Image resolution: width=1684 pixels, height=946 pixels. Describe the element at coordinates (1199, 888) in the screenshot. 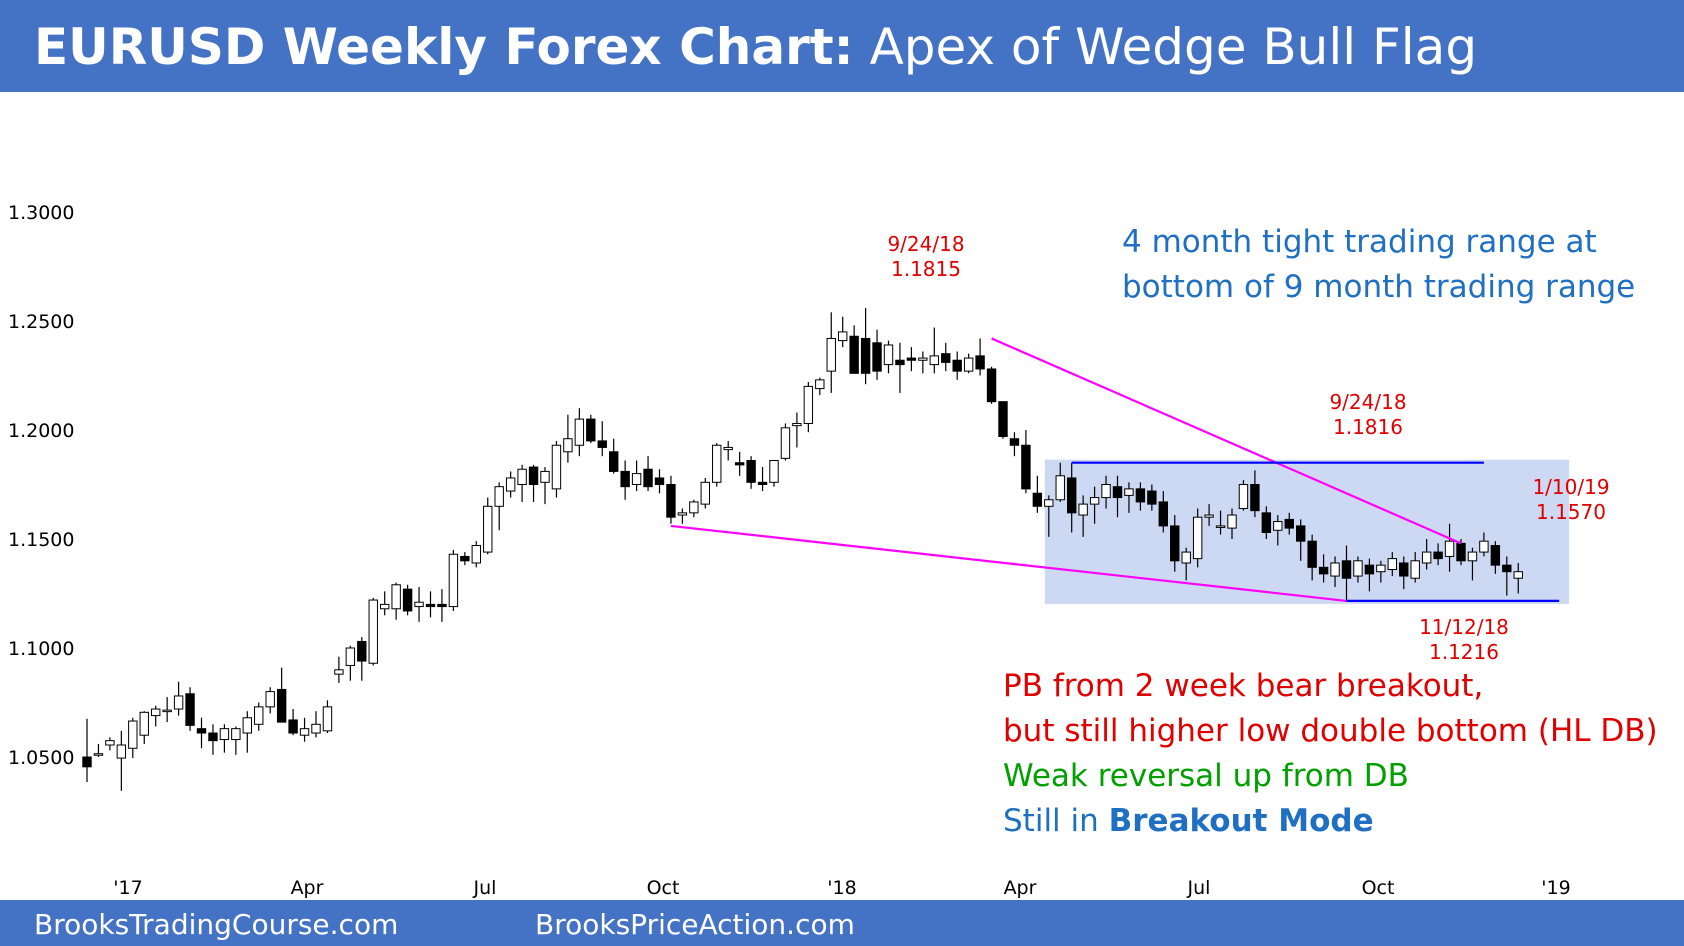

I see `x-tick-label: Jul` at that location.